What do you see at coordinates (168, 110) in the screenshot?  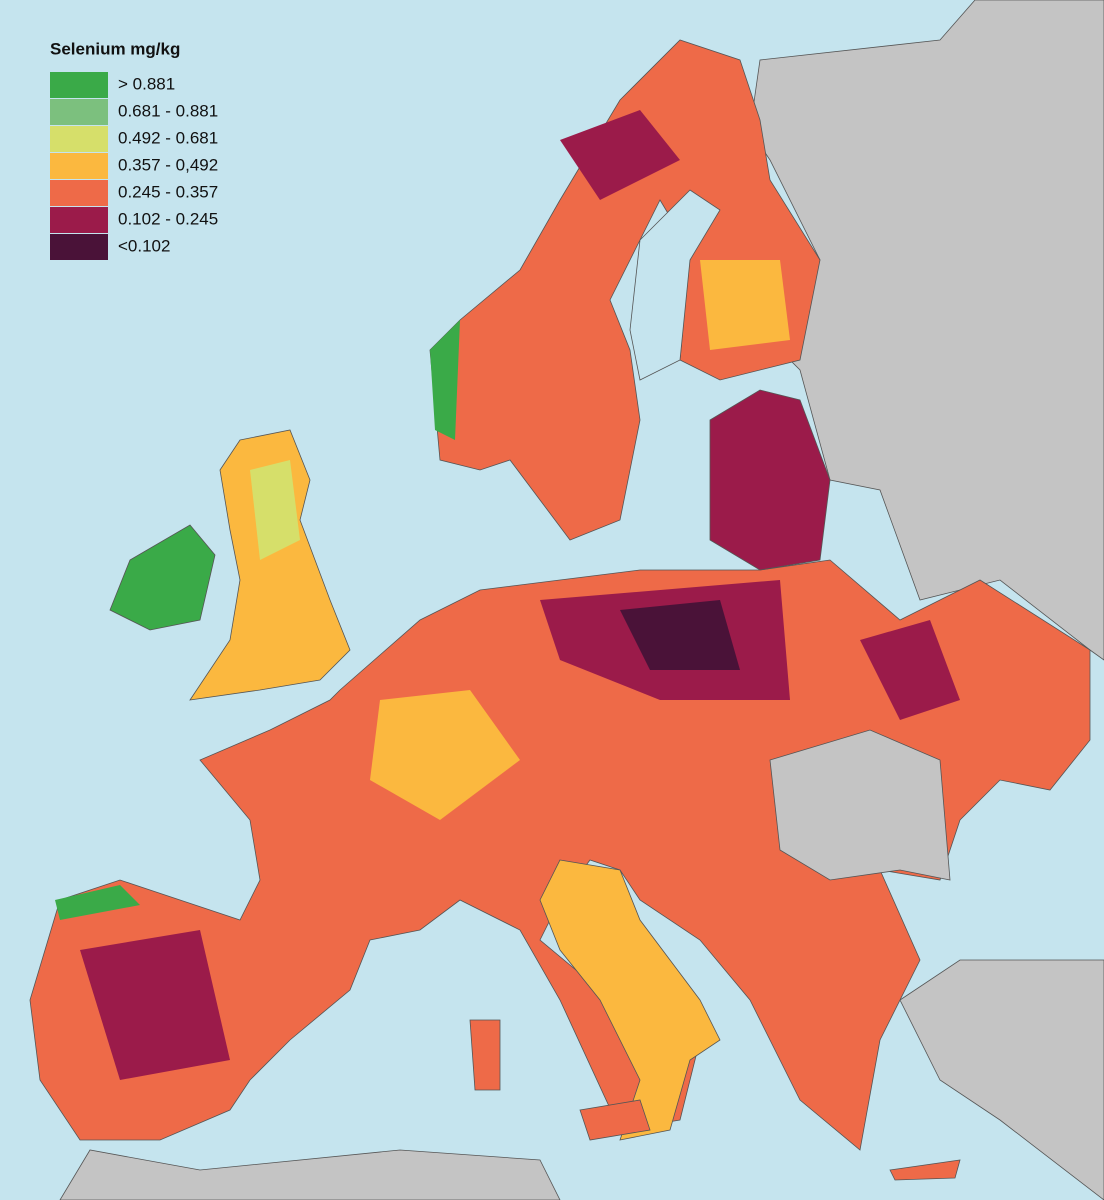 I see `legend-label: 0.681 - 0.881` at bounding box center [168, 110].